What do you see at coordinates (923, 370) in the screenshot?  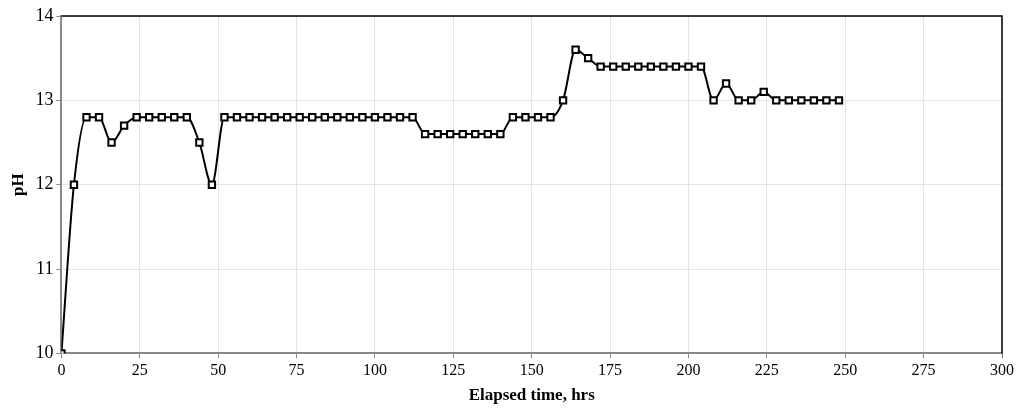 I see `x-tick-label: 275` at bounding box center [923, 370].